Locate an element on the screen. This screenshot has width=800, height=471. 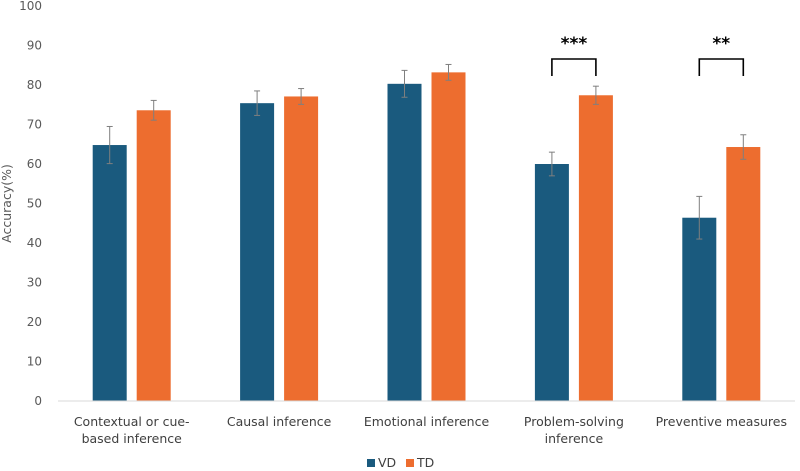
y-tick-label: 90 is located at coordinates (34, 46).